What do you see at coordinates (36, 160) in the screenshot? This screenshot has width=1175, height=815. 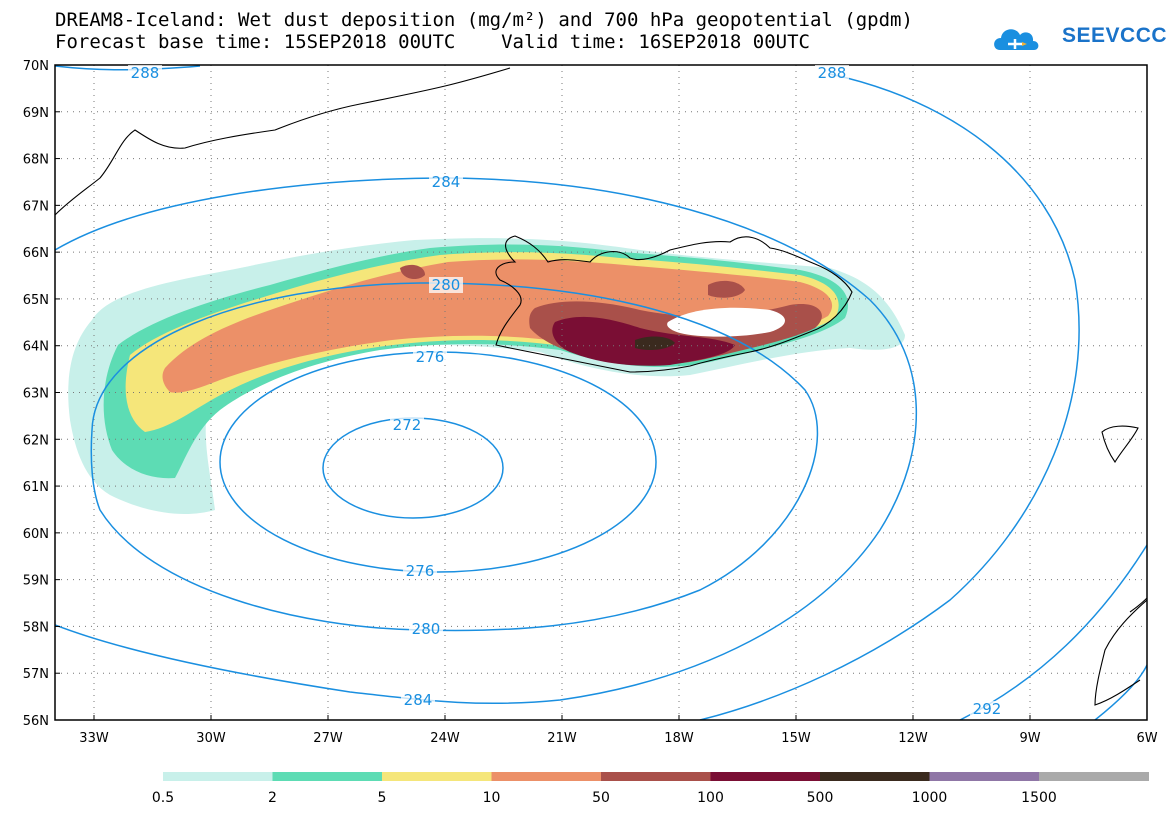 I see `lat-tick-label: 68N` at bounding box center [36, 160].